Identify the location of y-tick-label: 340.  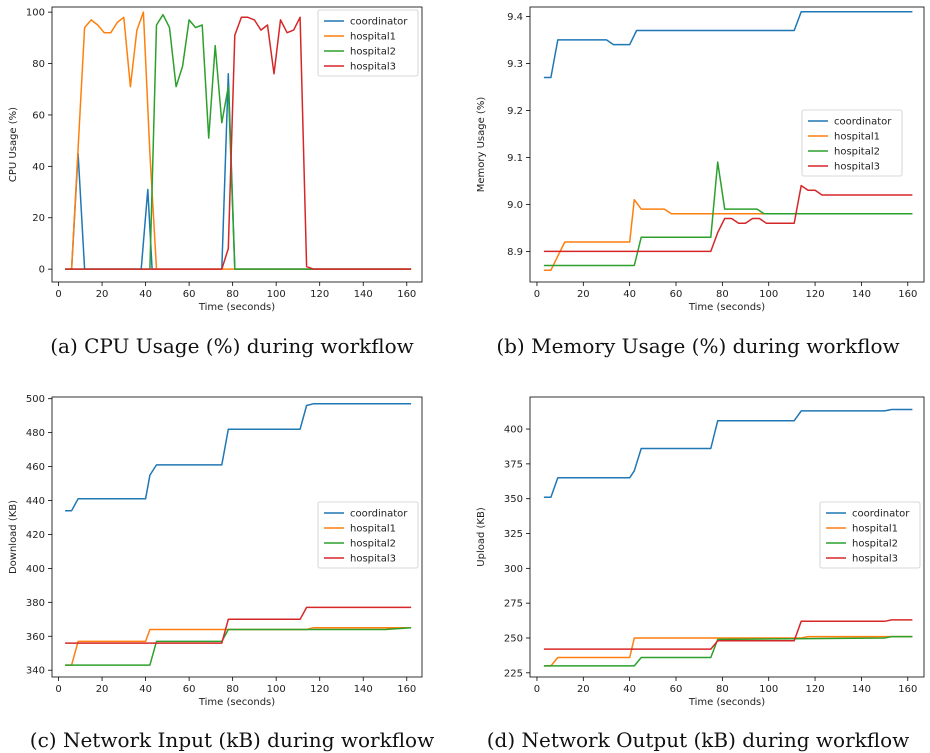
(35, 671).